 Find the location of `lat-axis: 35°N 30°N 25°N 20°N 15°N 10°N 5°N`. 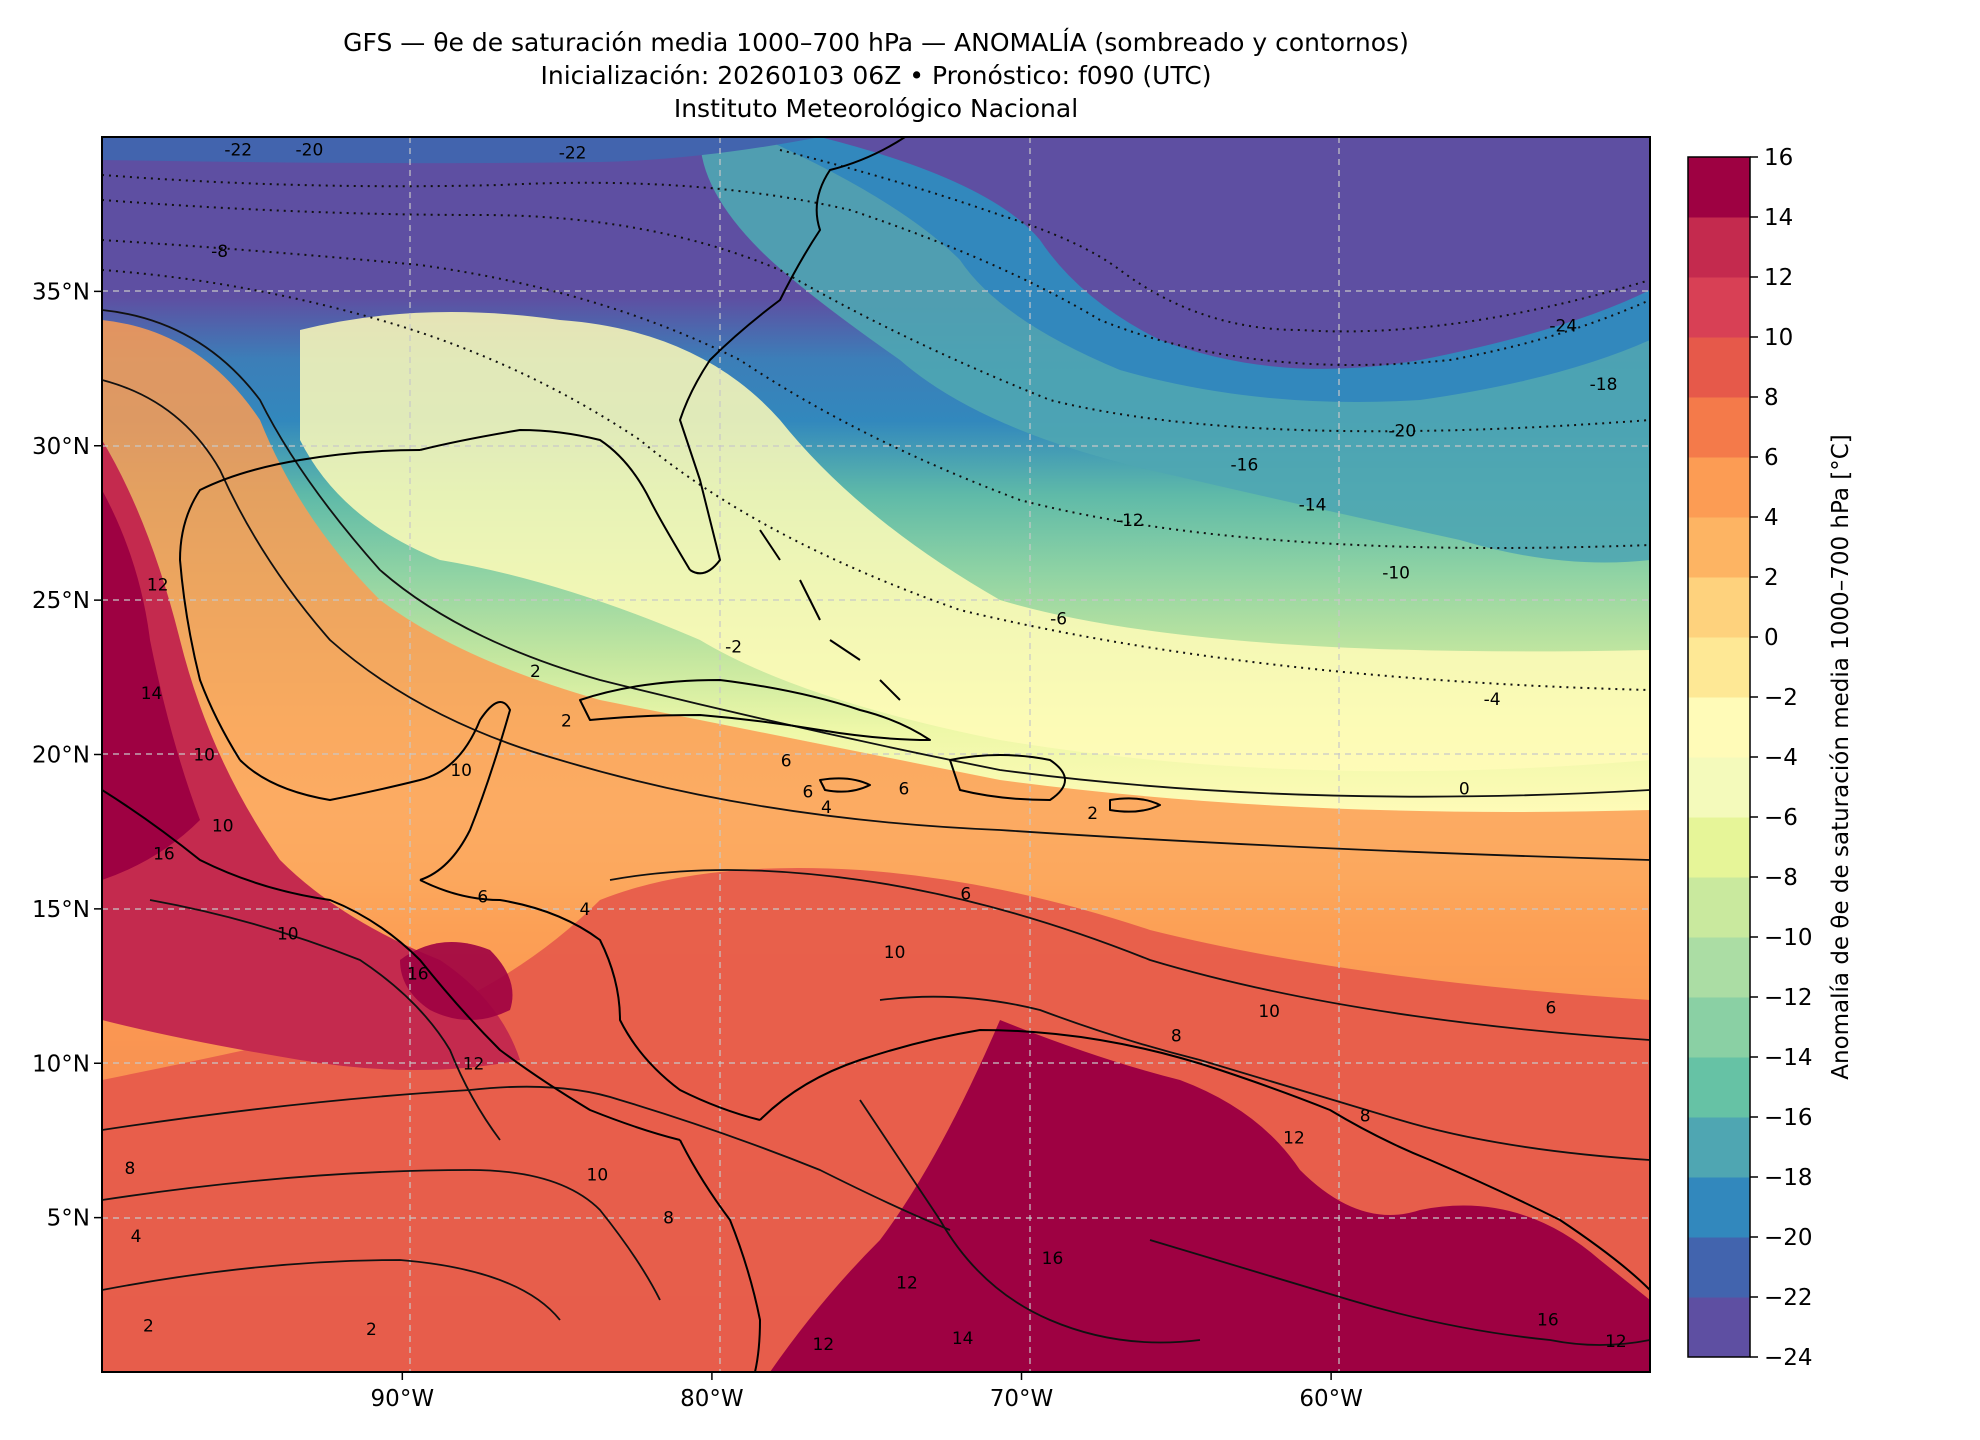

lat-axis: 35°N 30°N 25°N 20°N 15°N 10°N 5°N is located at coordinates (67, 755).